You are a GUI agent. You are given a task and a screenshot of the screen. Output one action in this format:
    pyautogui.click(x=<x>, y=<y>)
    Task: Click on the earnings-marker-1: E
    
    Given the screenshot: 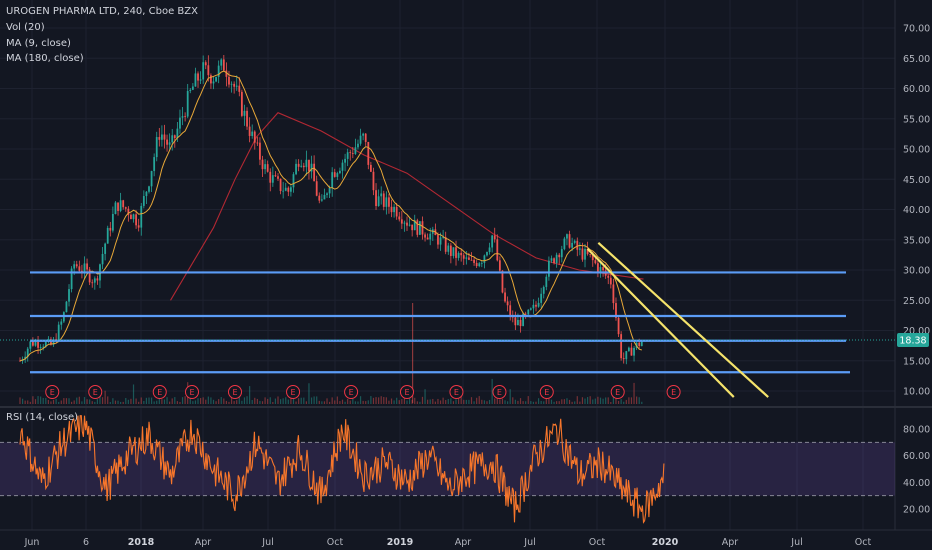 What is the action you would take?
    pyautogui.click(x=95, y=392)
    